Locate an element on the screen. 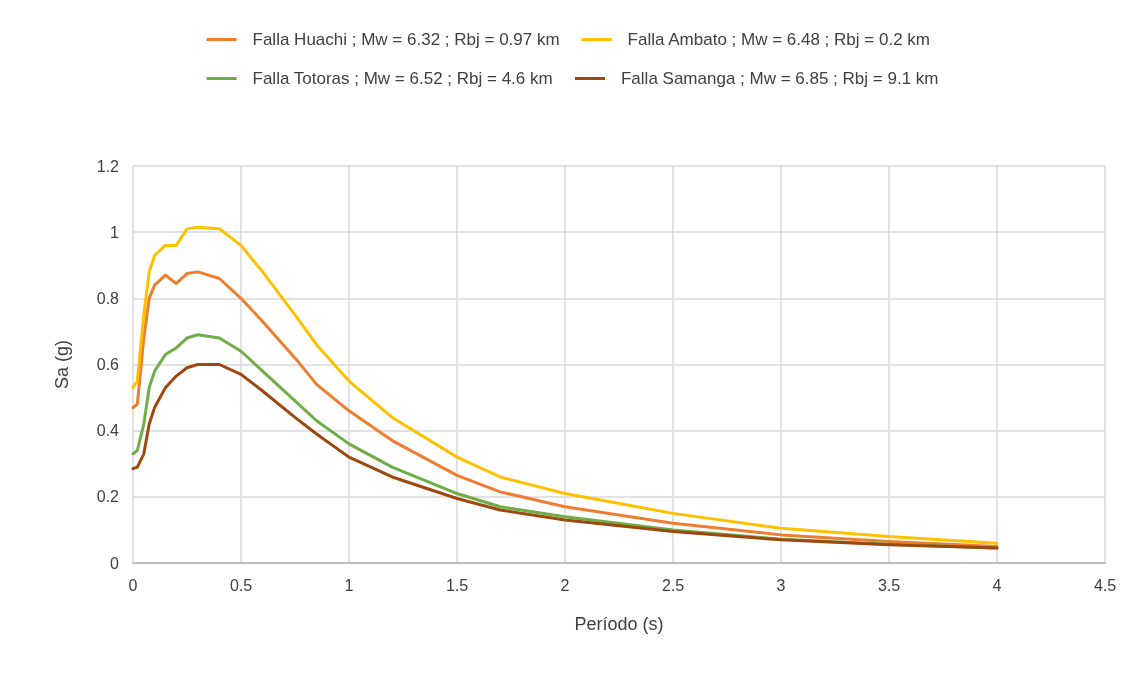 The width and height of the screenshot is (1145, 677). x-tick-label: 4.5 is located at coordinates (1105, 585).